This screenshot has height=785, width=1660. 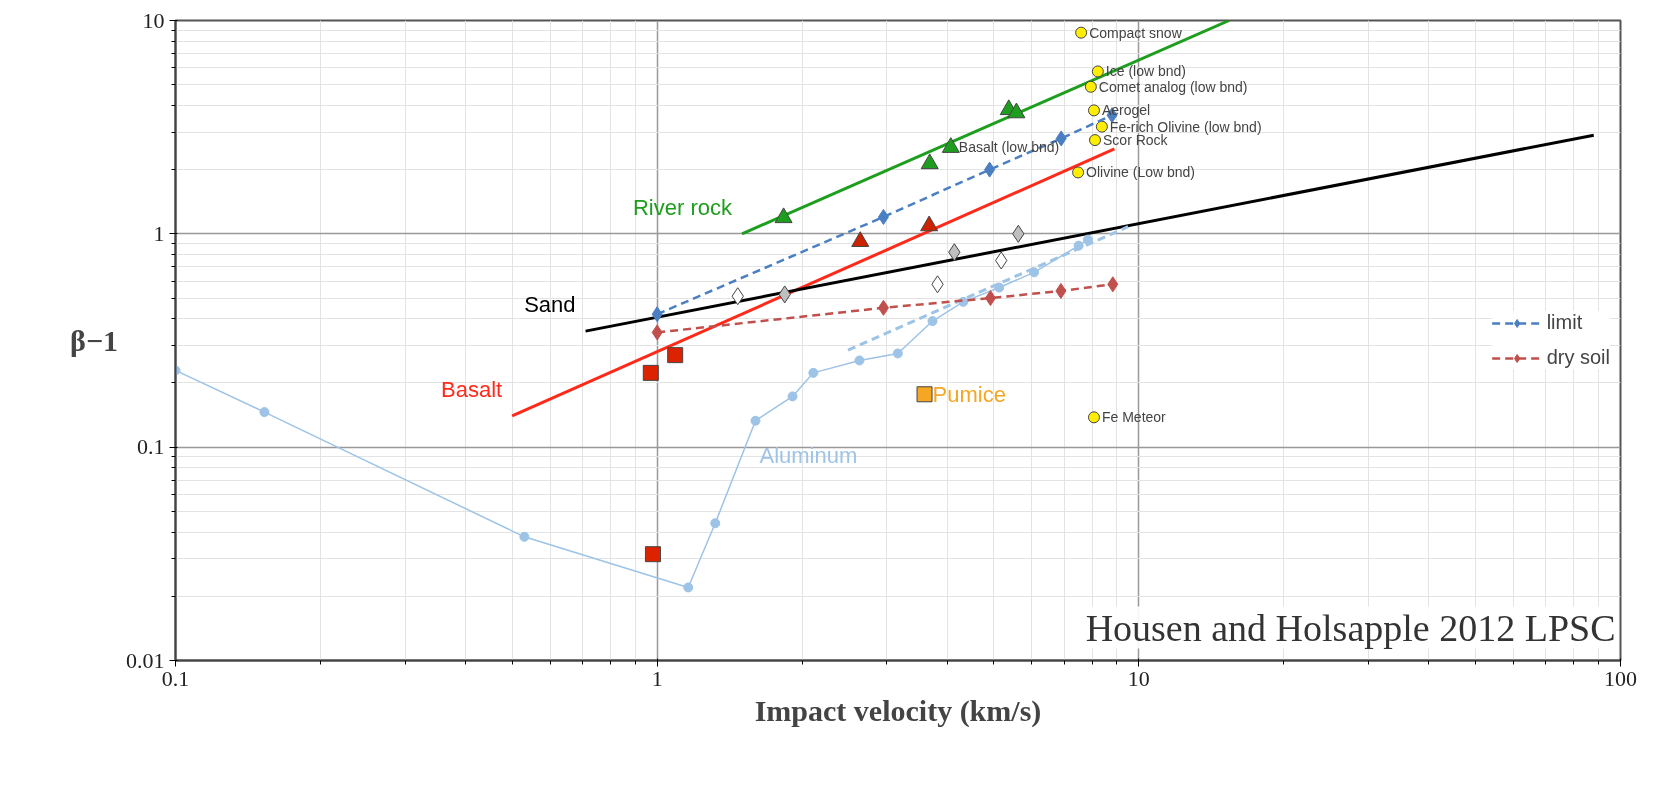 What do you see at coordinates (898, 710) in the screenshot?
I see `x-axis-title: Impact velocity (km/s)` at bounding box center [898, 710].